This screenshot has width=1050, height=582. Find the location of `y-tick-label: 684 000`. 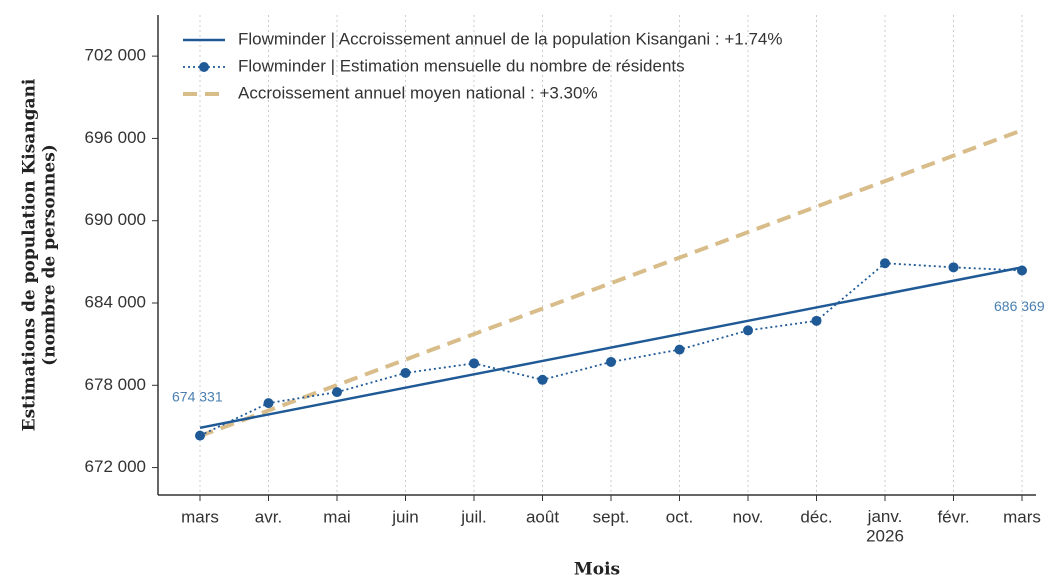

y-tick-label: 684 000 is located at coordinates (115, 301).